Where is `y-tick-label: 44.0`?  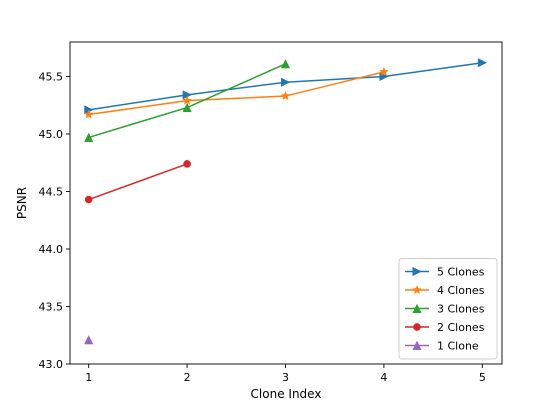 y-tick-label: 44.0 is located at coordinates (51, 249).